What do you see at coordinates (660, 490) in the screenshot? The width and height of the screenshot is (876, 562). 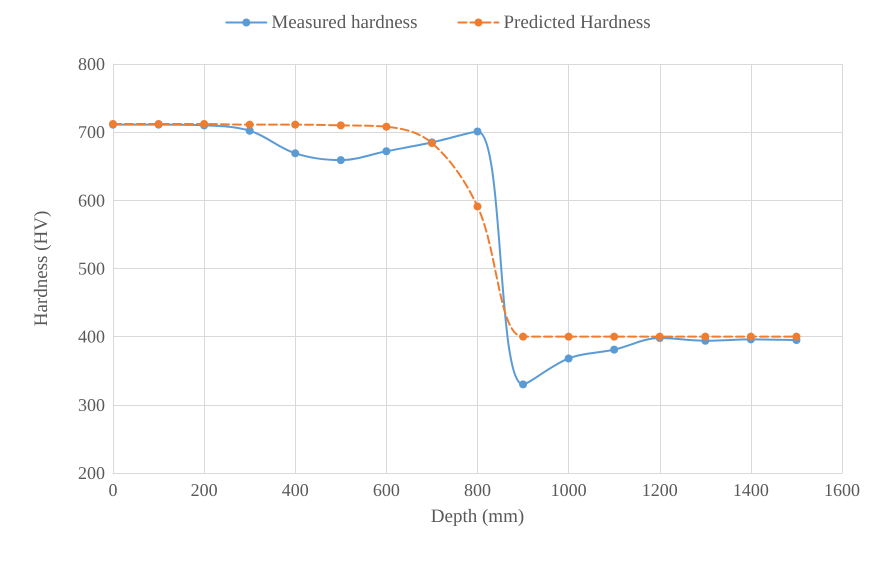 I see `x-tick-label: 1200` at bounding box center [660, 490].